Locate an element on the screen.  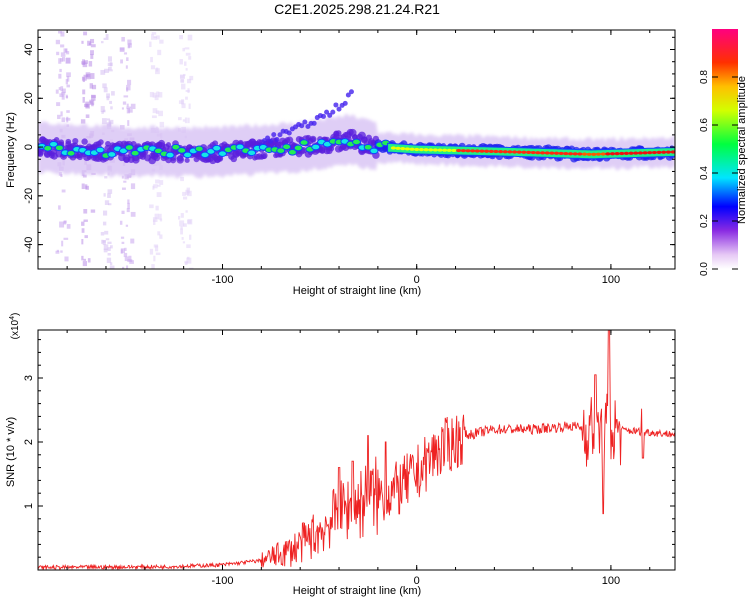
spectrogram-xtick-label: 0 is located at coordinates (417, 280).